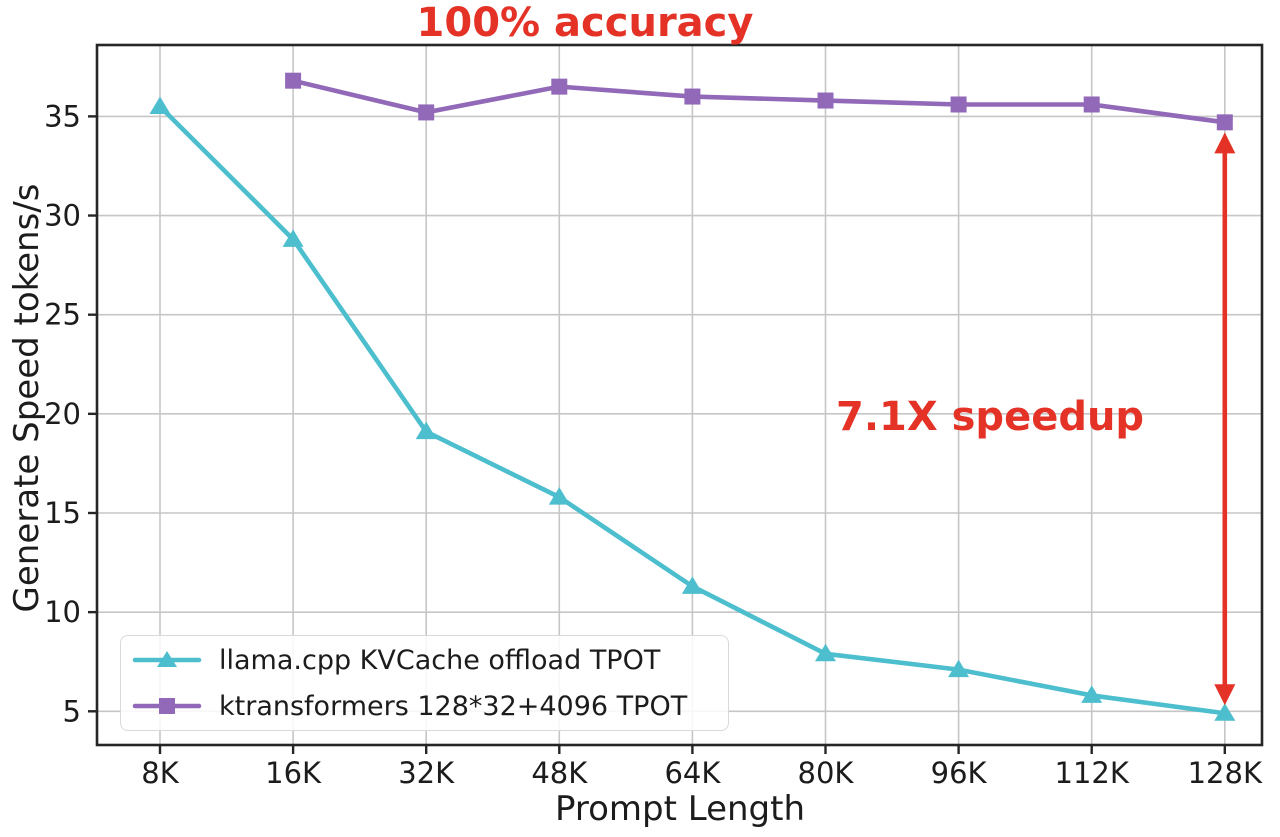  Describe the element at coordinates (1225, 773) in the screenshot. I see `x-tick-label: 128K` at that location.